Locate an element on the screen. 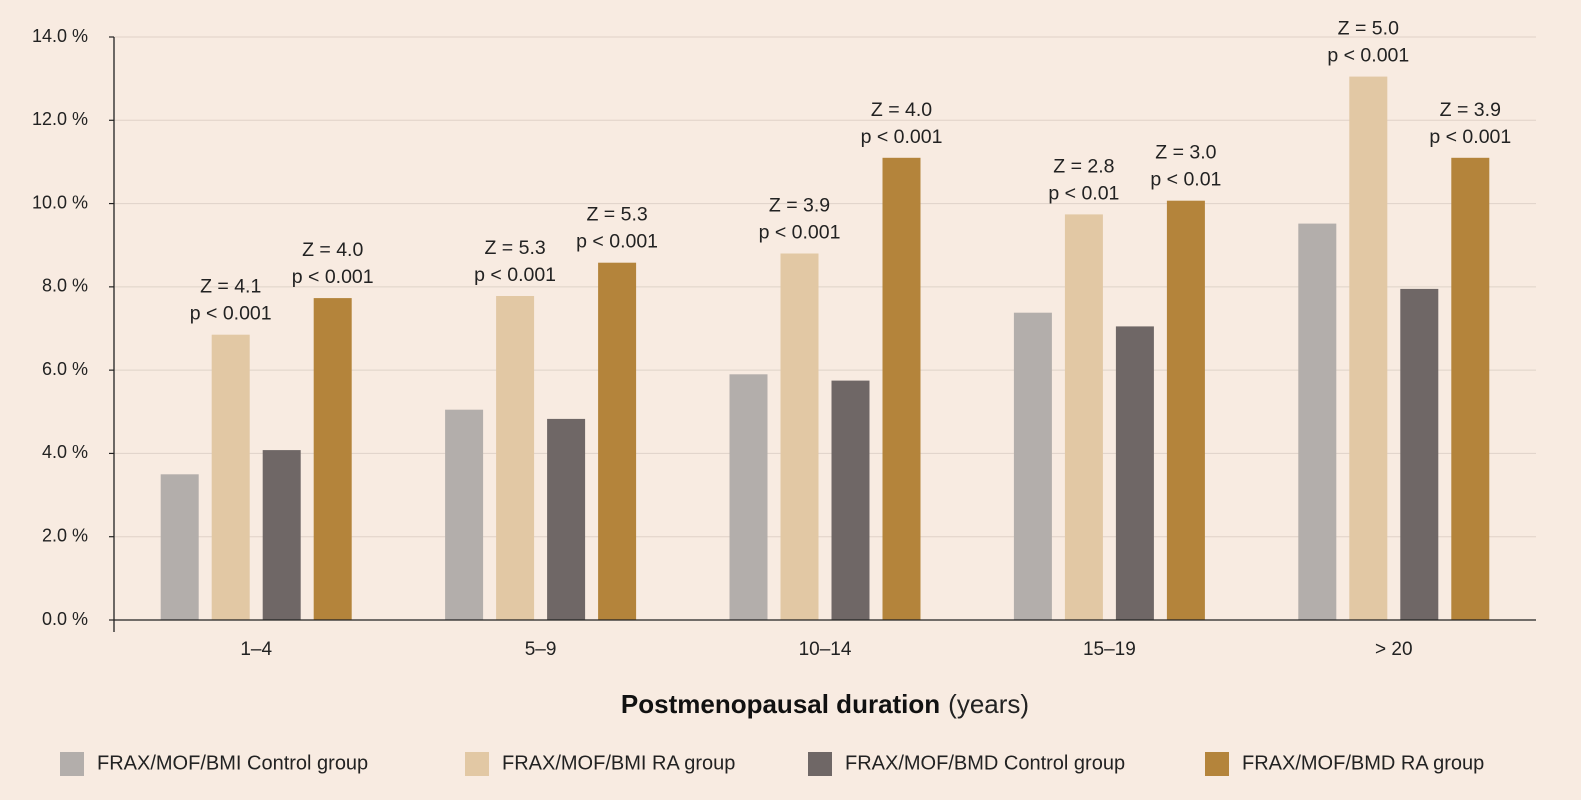 This screenshot has width=1581, height=800. x-tick-labels: 1–4 5–9 10–14 15–19 > 20 is located at coordinates (826, 649).